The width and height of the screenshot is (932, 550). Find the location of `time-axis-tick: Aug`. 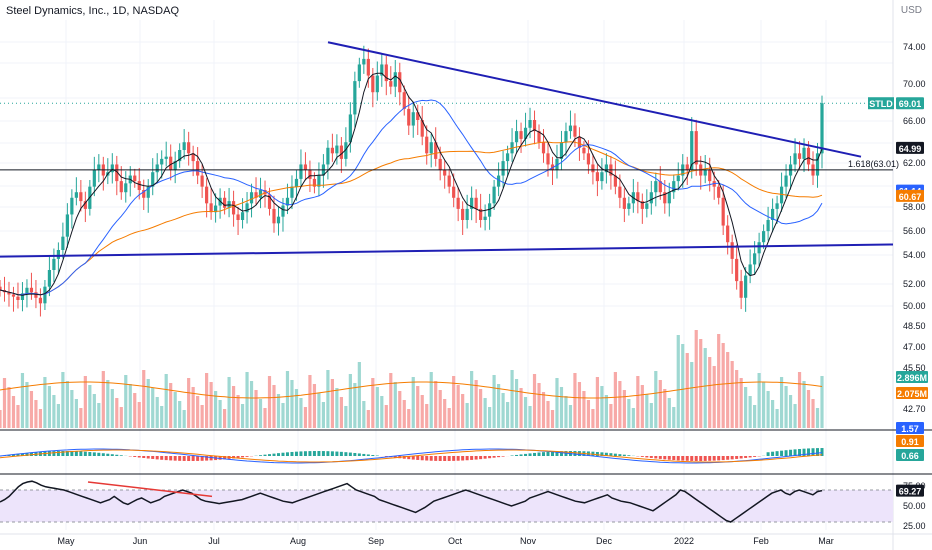

time-axis-tick: Aug is located at coordinates (298, 541).